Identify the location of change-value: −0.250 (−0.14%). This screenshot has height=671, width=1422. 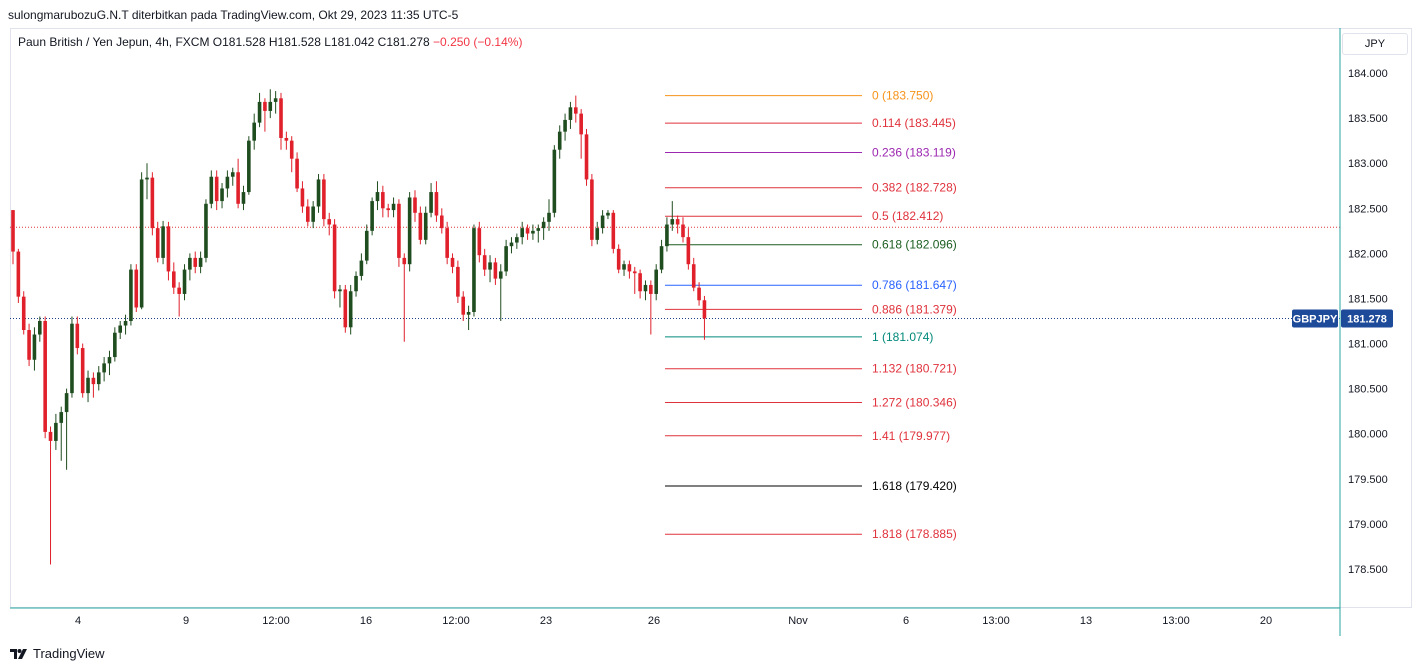
(478, 42).